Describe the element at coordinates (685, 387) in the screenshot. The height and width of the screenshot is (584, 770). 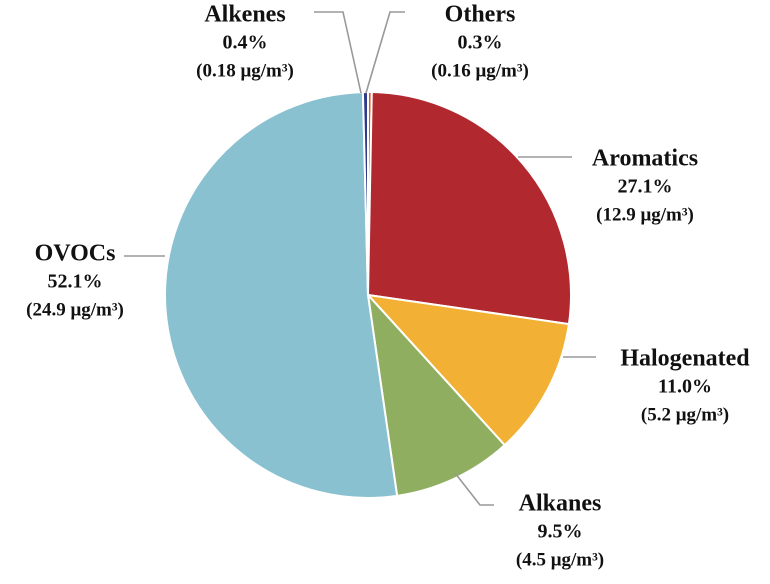
I see `slice-percent: 11.0%` at that location.